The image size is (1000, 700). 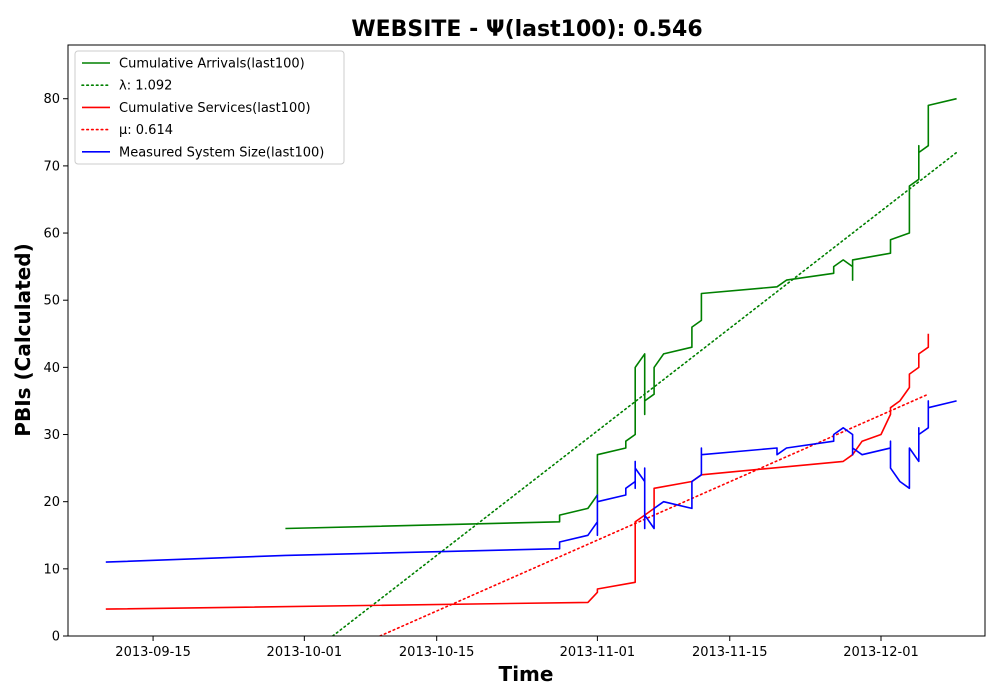 I want to click on y-tick-label: 70, so click(x=51, y=166).